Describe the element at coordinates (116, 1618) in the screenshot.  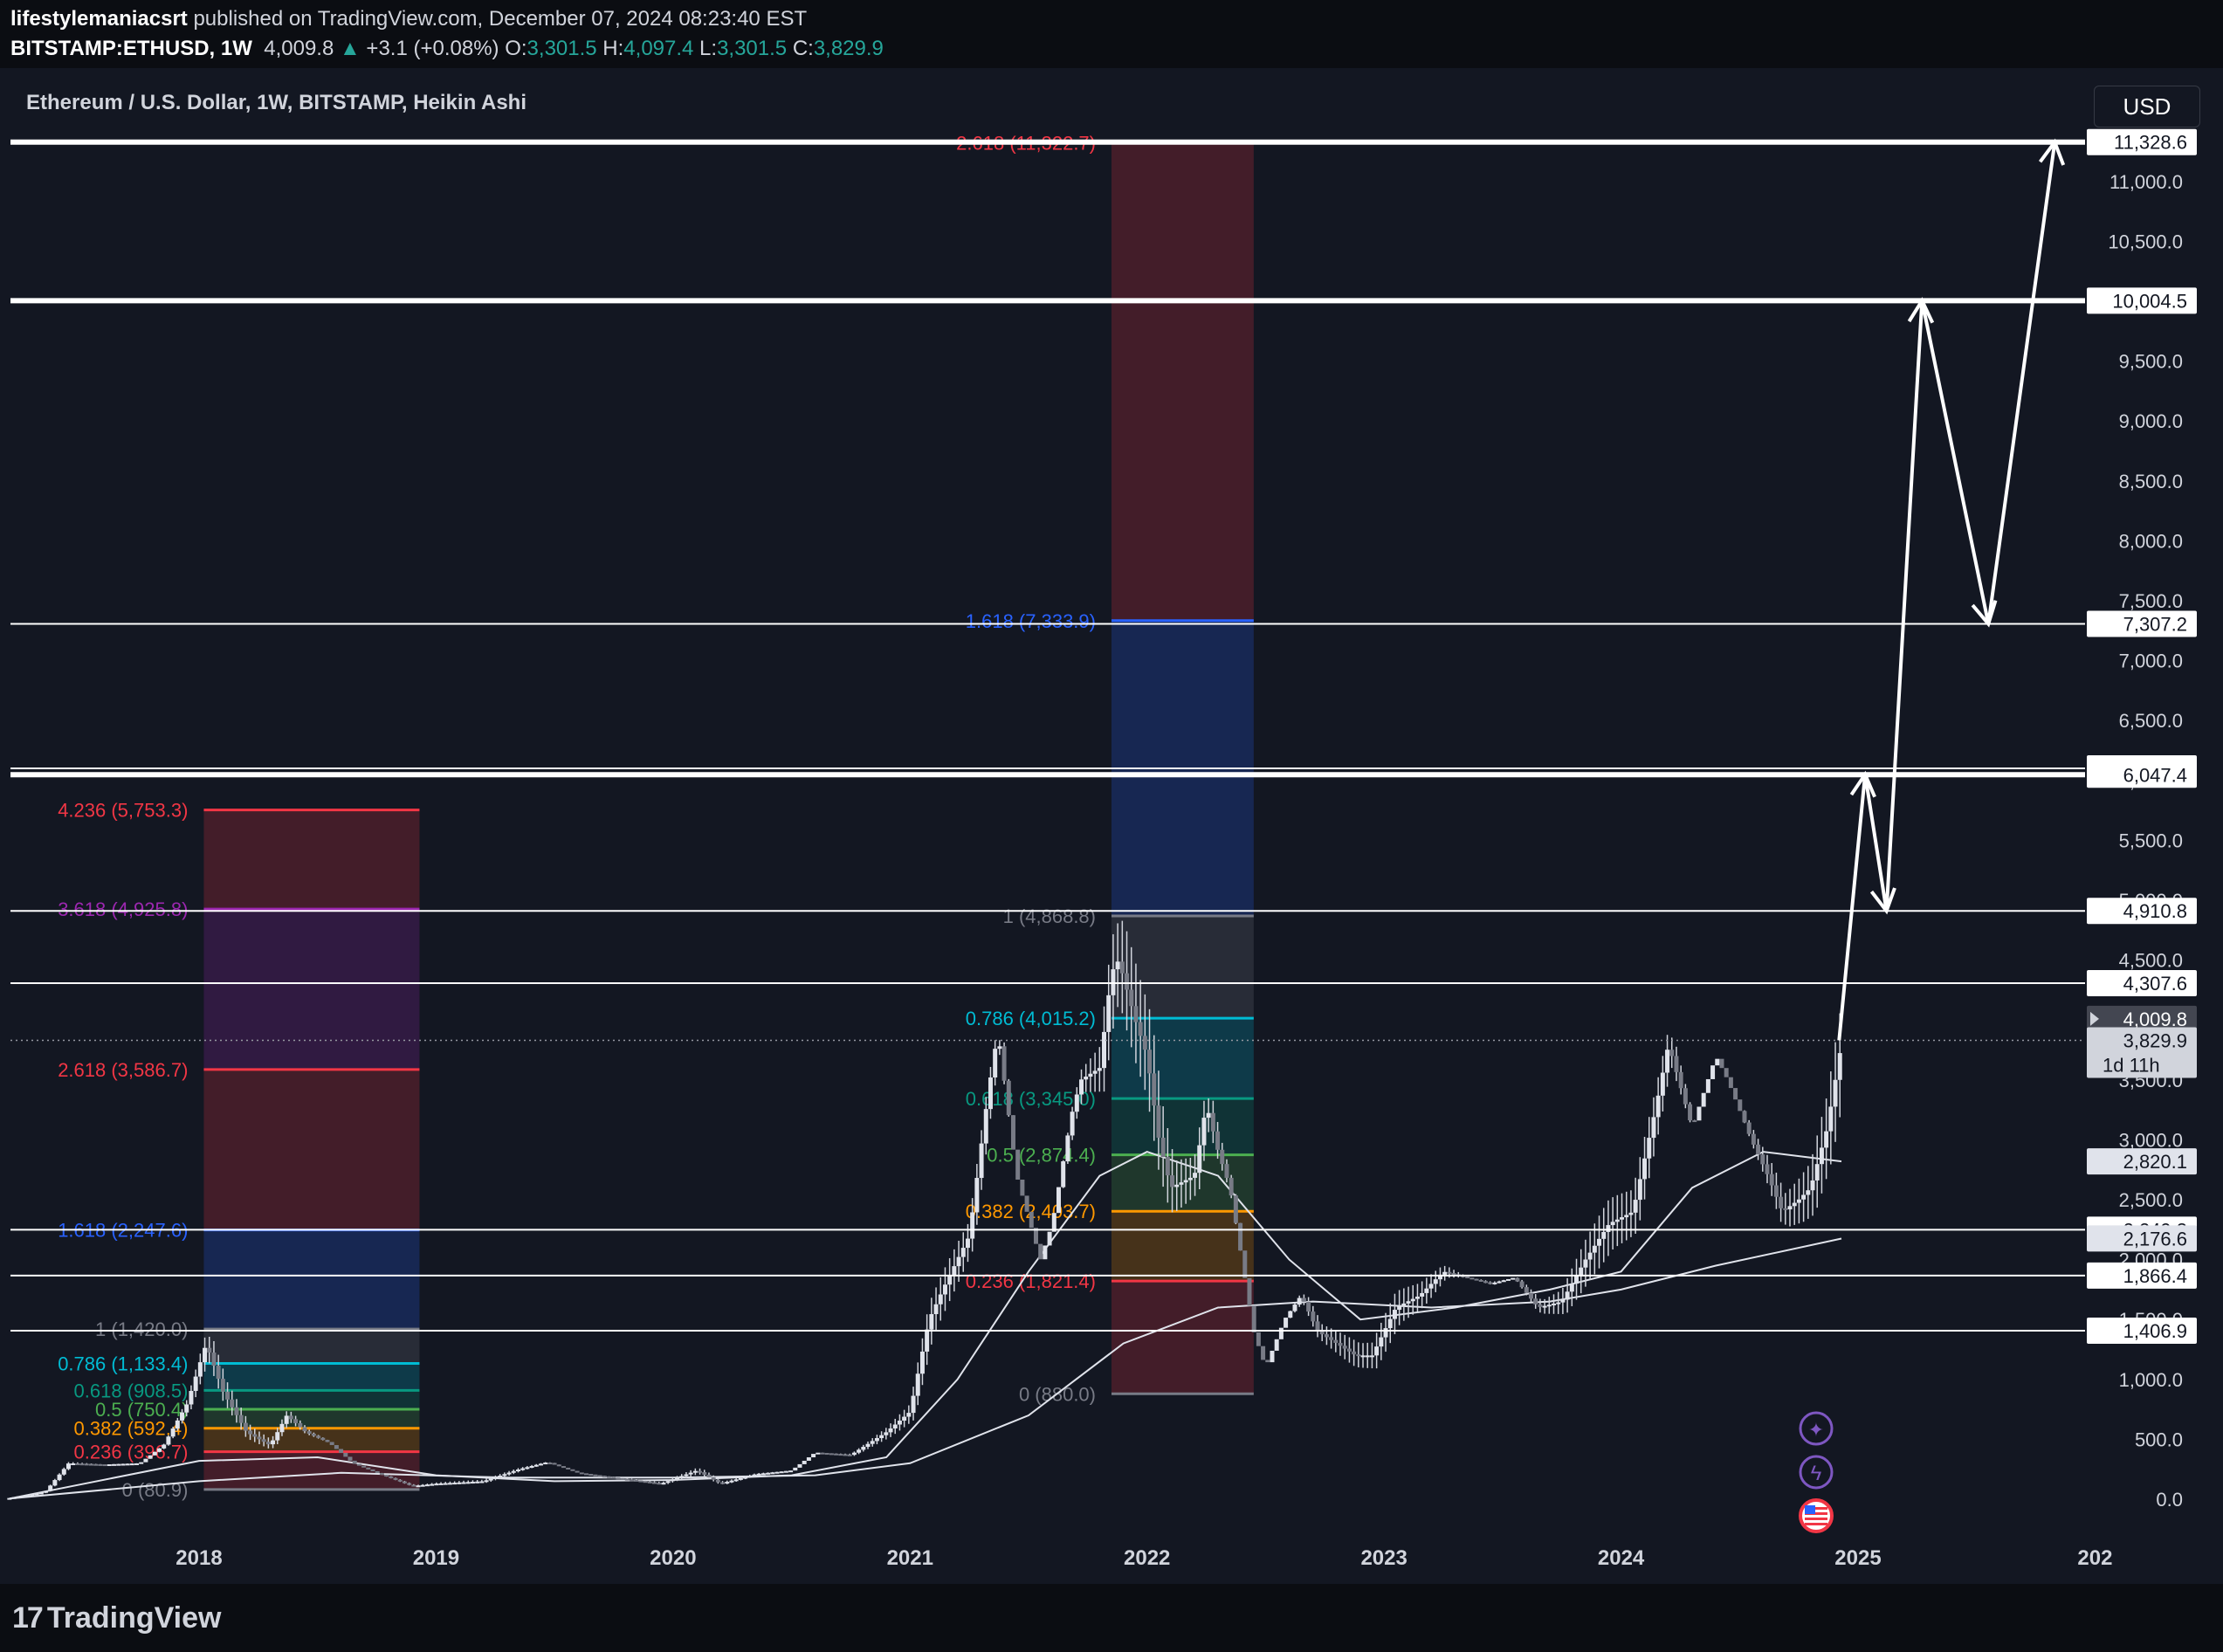
I see `tradingview-logo: 17 TradingView` at that location.